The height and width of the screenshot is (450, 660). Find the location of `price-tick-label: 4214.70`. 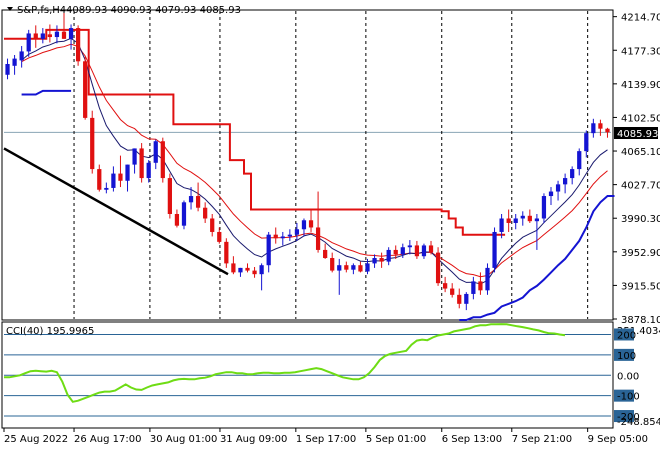

price-tick-label: 4214.70 is located at coordinates (640, 18).